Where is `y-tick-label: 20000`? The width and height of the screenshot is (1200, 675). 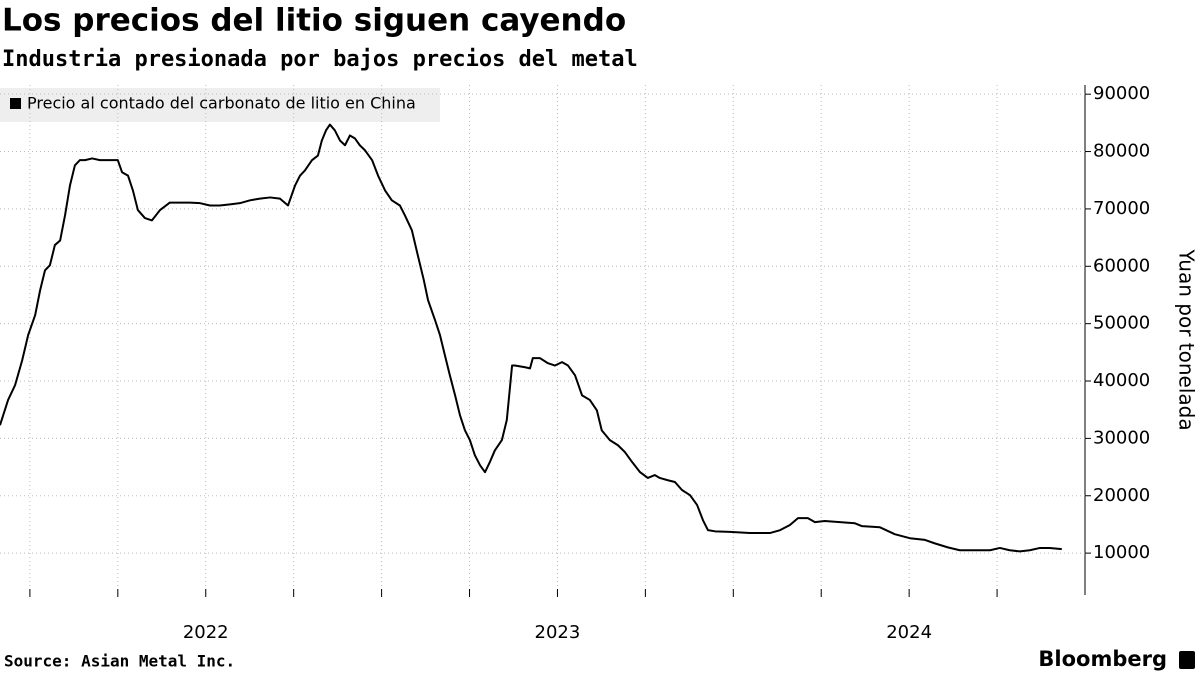
y-tick-label: 20000 is located at coordinates (1121, 495).